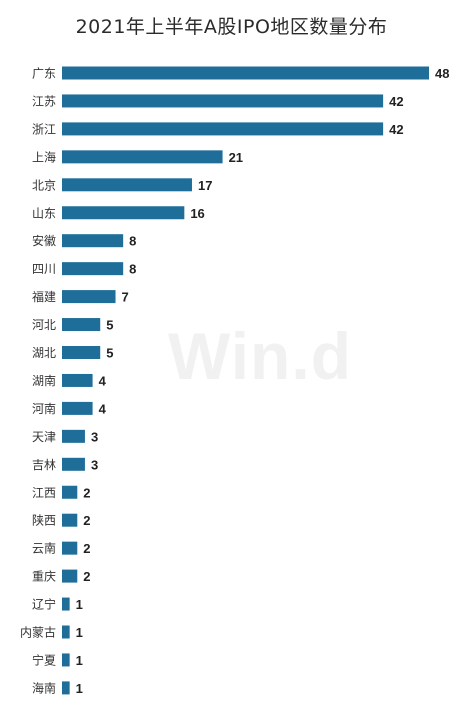  What do you see at coordinates (44, 465) in the screenshot?
I see `category-label: 吉林` at bounding box center [44, 465].